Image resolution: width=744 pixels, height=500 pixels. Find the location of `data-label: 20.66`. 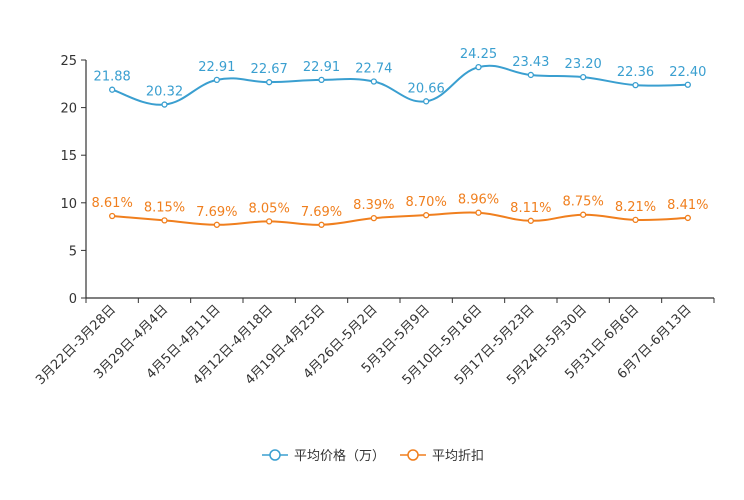

data-label: 20.66 is located at coordinates (426, 88).